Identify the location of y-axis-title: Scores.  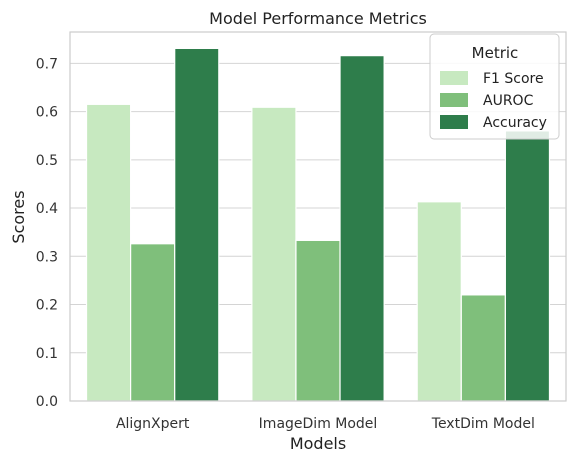
(18, 216).